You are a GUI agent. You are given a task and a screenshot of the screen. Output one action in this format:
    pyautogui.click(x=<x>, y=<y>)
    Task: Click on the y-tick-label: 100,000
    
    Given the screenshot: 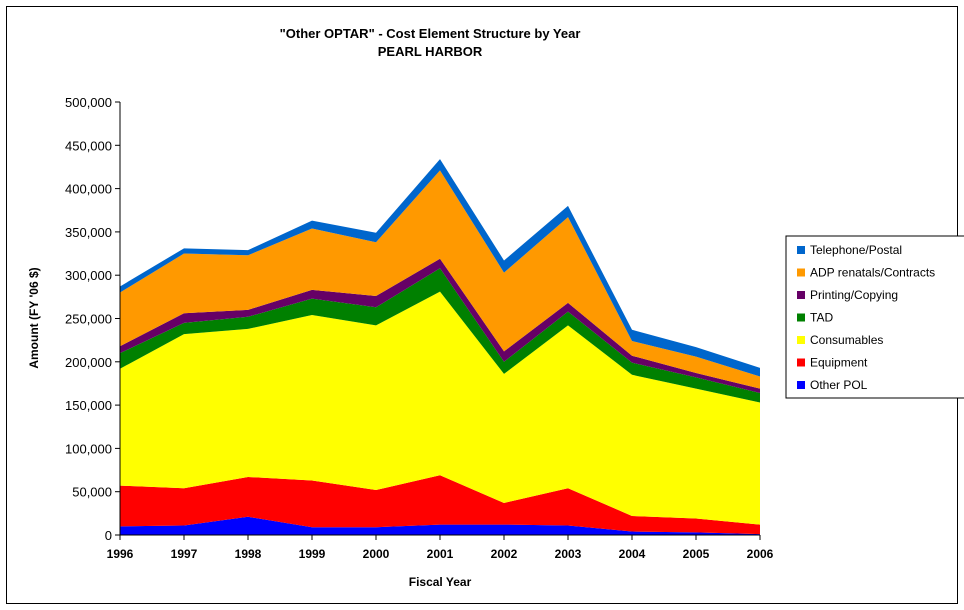 What is the action you would take?
    pyautogui.click(x=88, y=448)
    